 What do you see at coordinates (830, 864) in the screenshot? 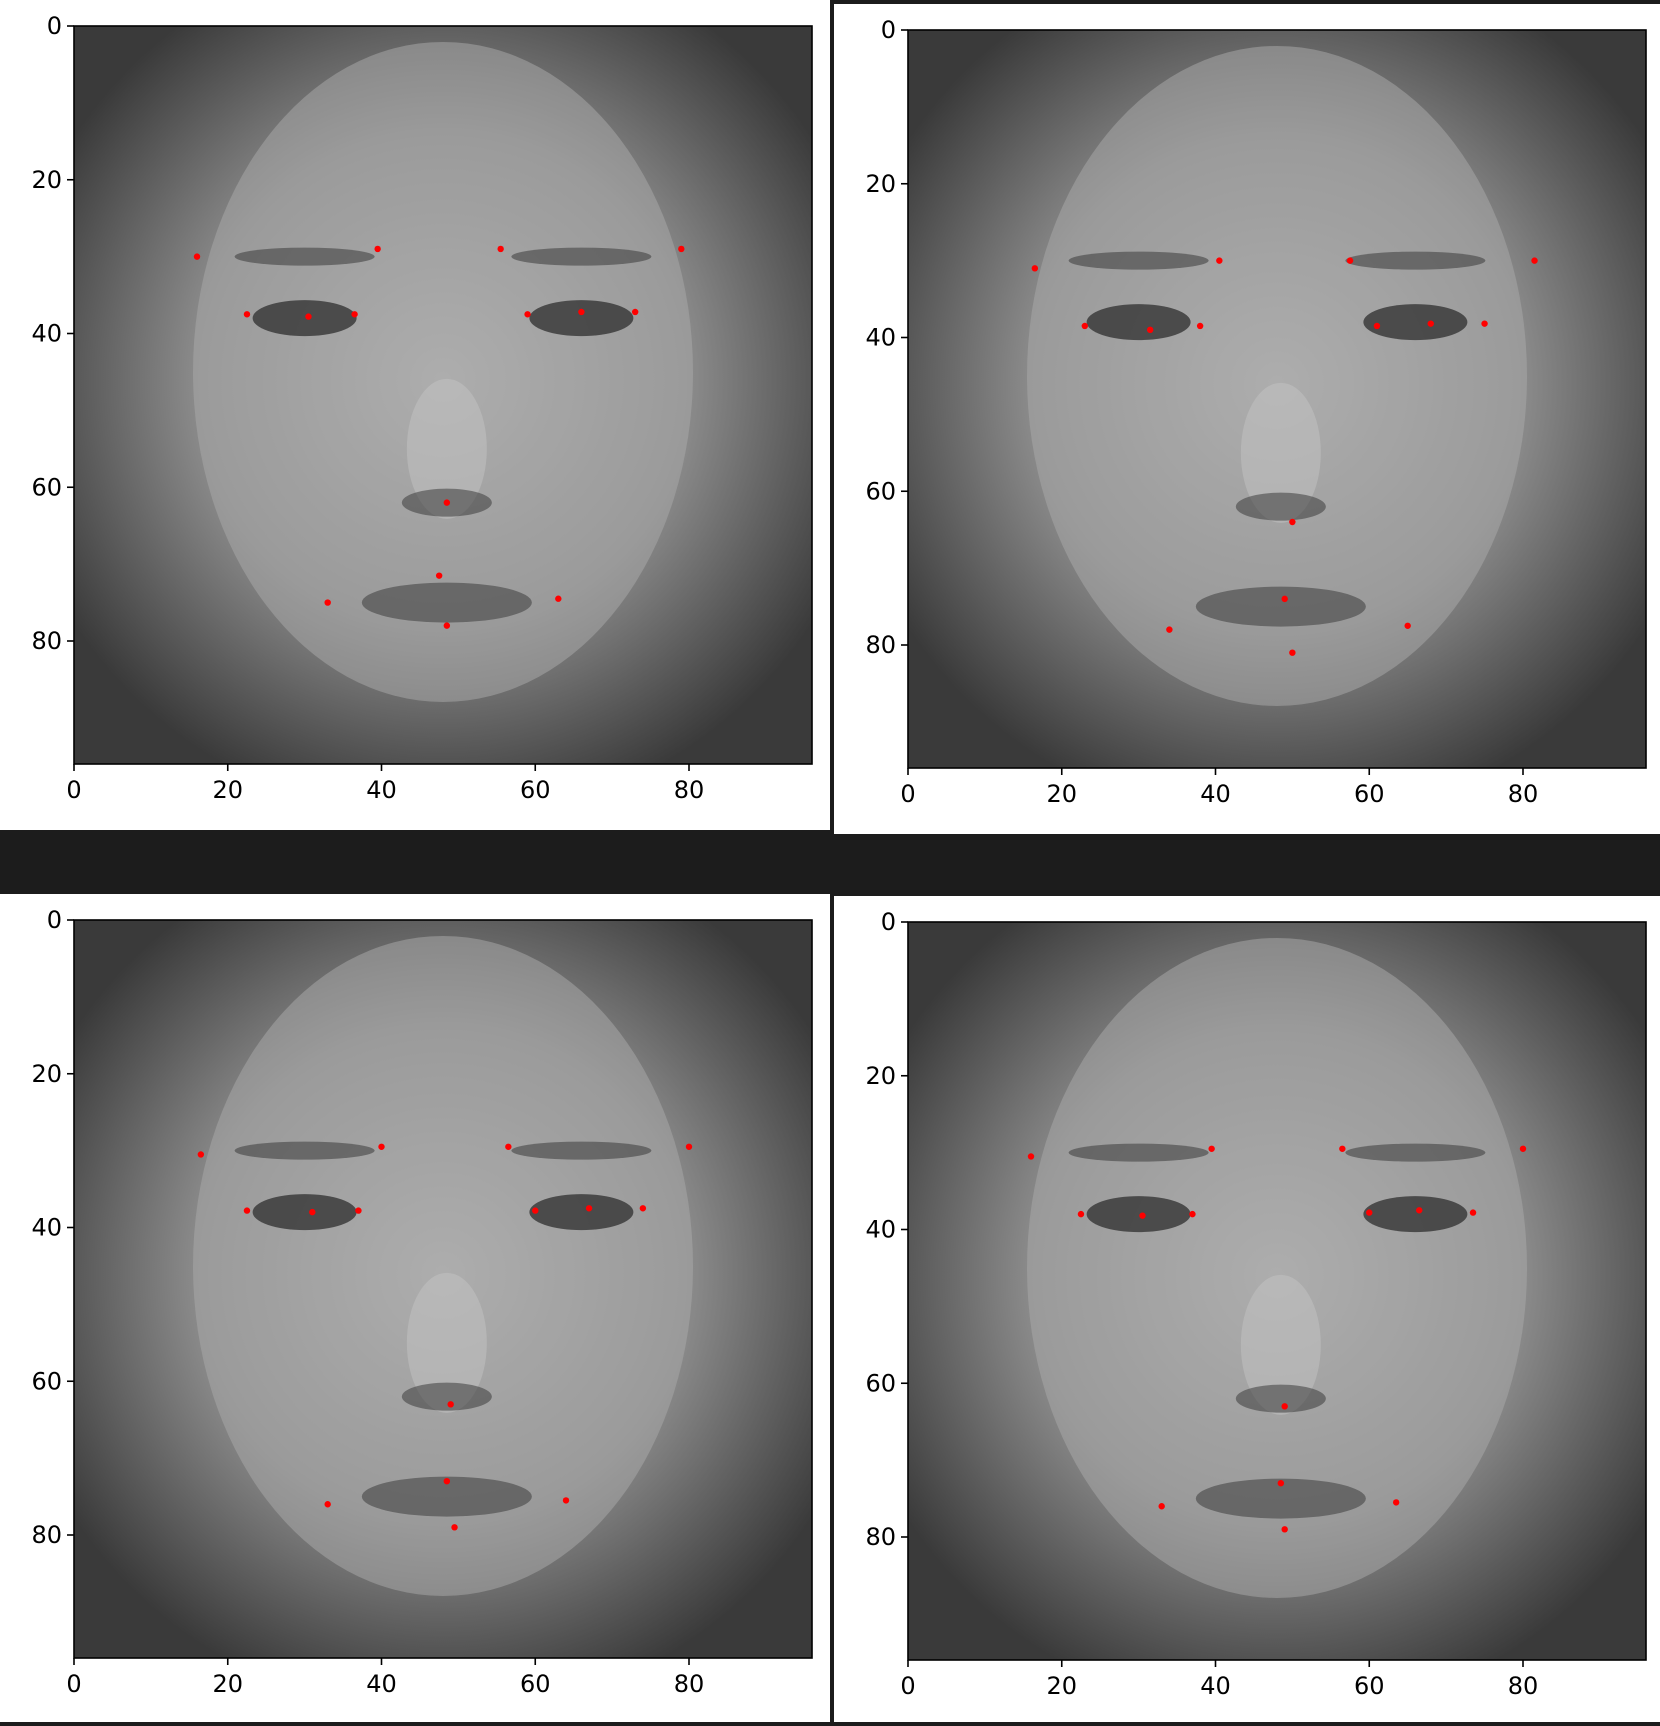
I see `separator-band` at bounding box center [830, 864].